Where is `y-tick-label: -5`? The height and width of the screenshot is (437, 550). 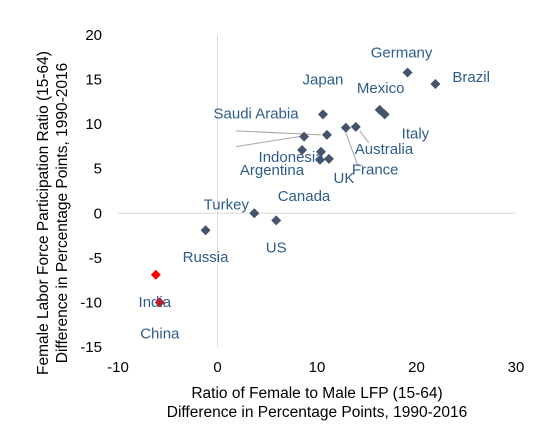 y-tick-label: -5 is located at coordinates (95, 258).